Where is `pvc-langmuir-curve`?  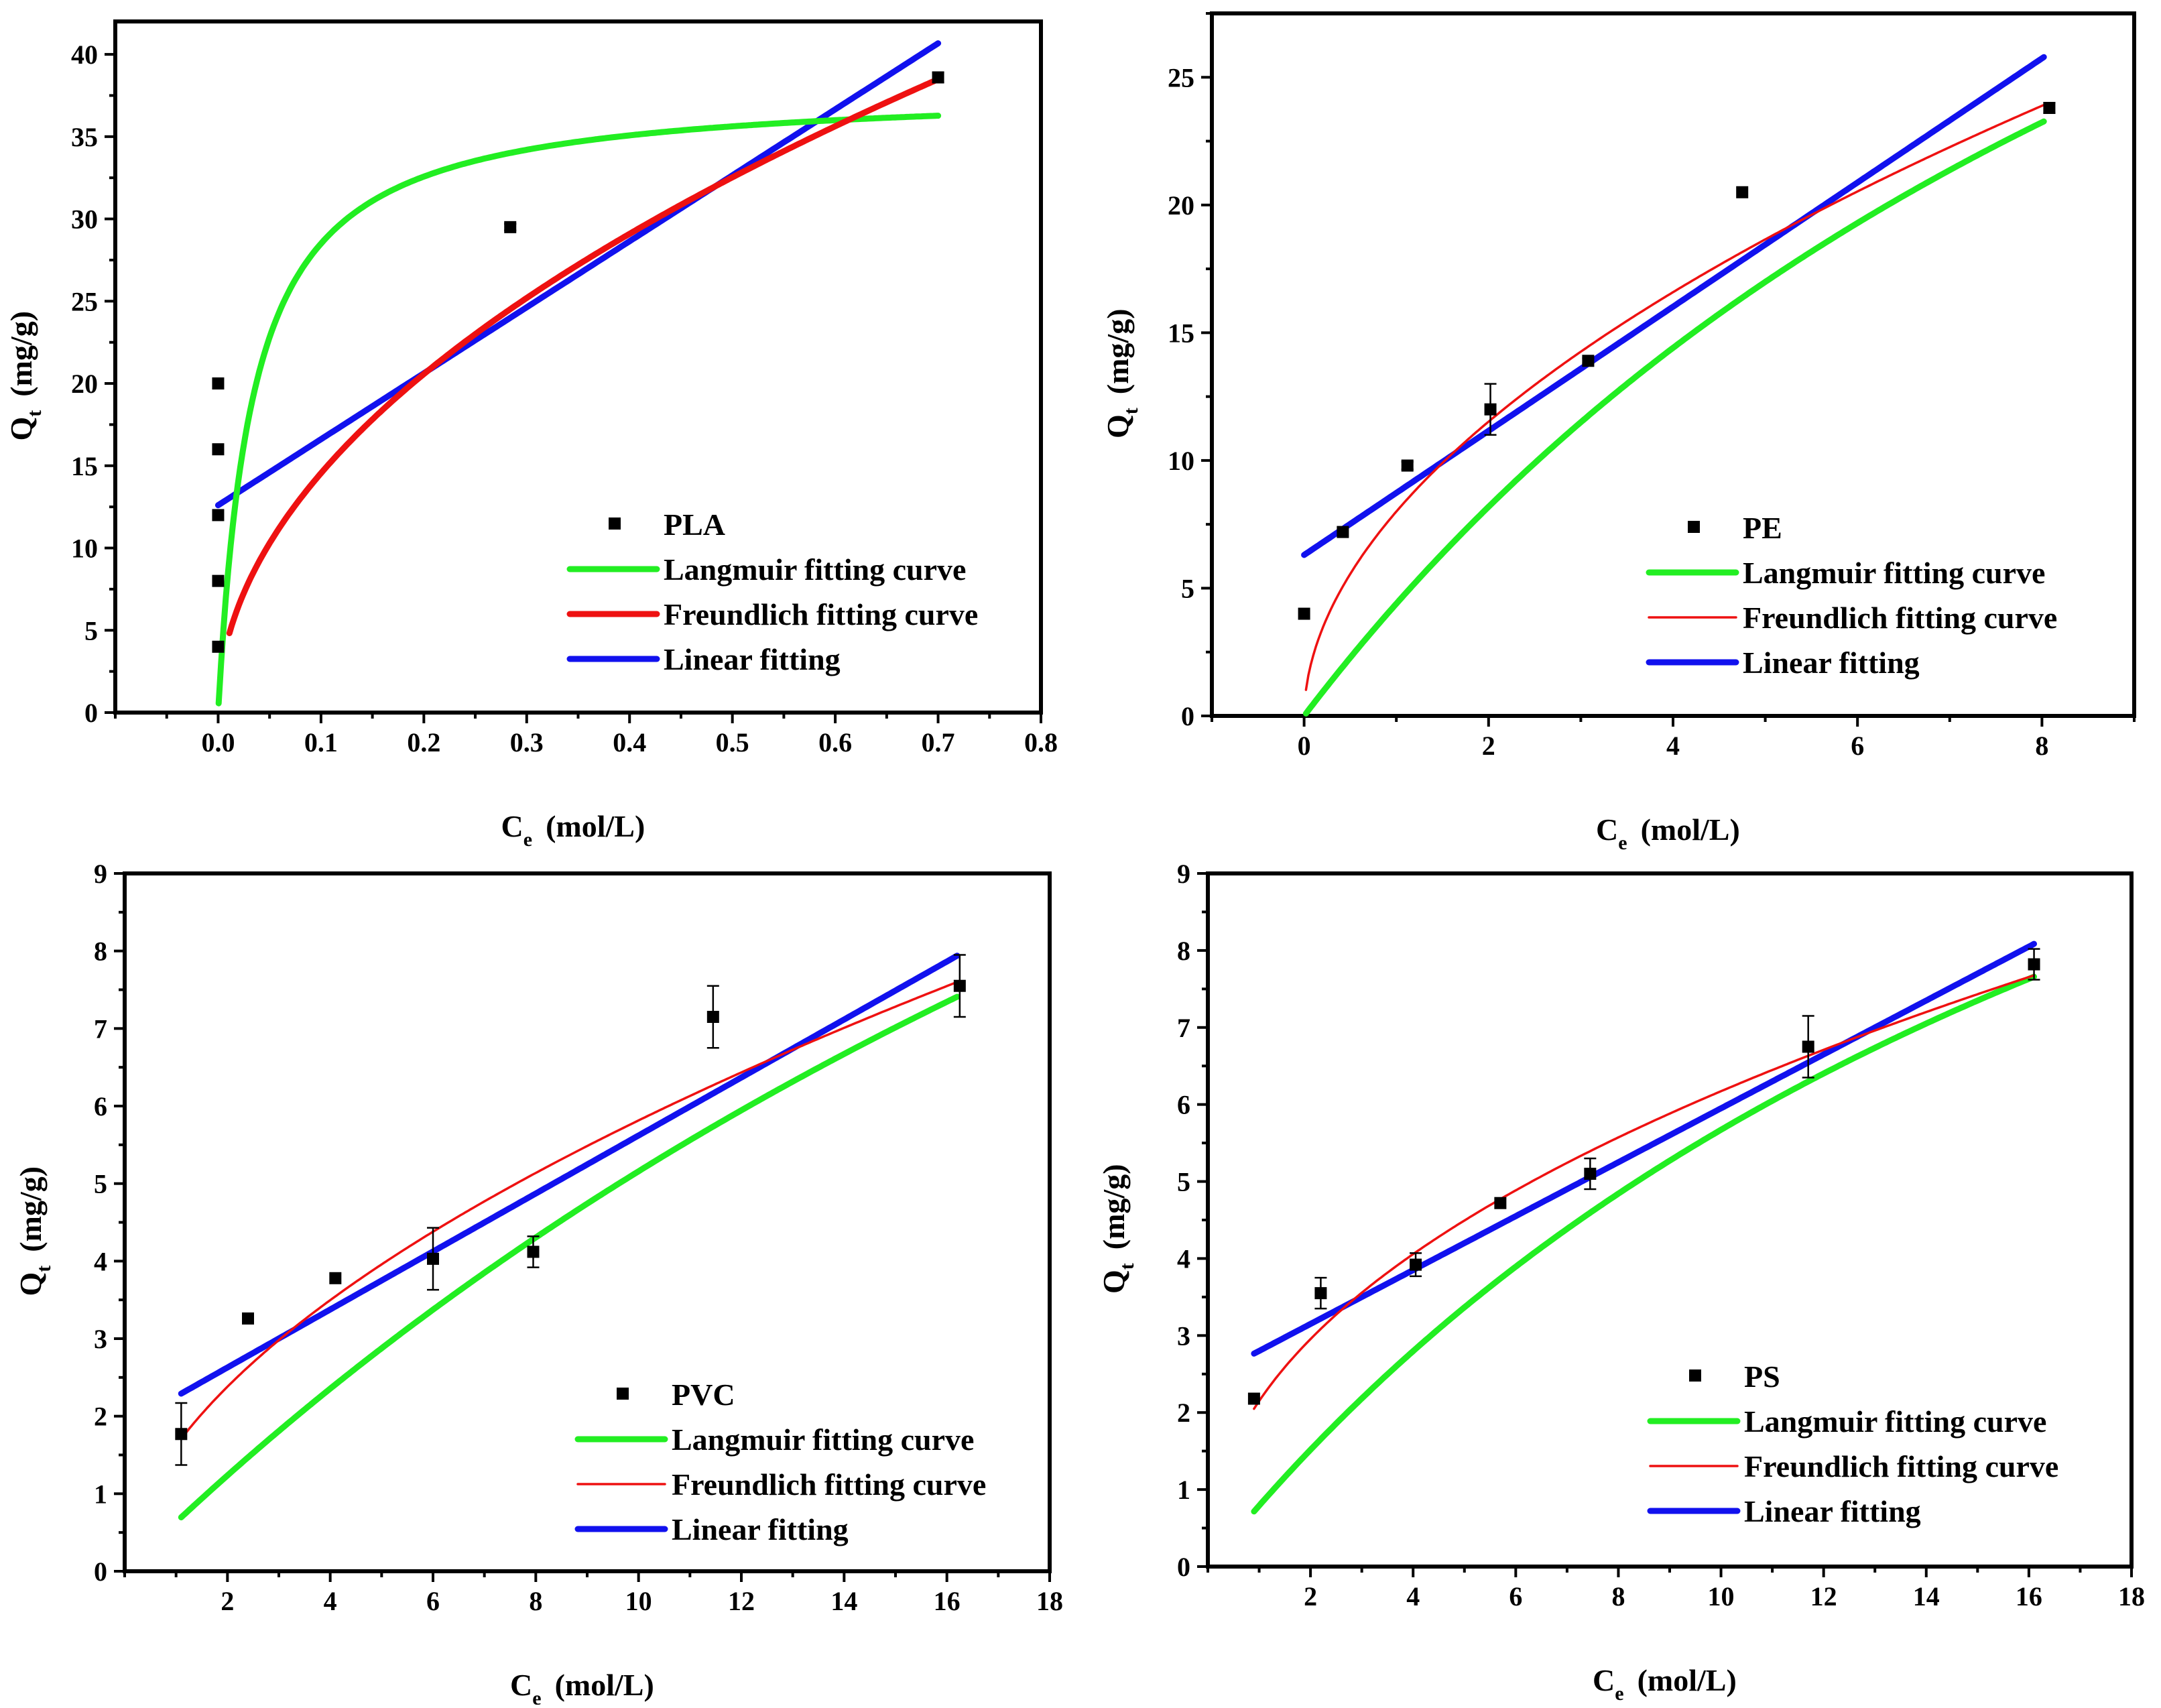
pvc-langmuir-curve is located at coordinates (570, 1257).